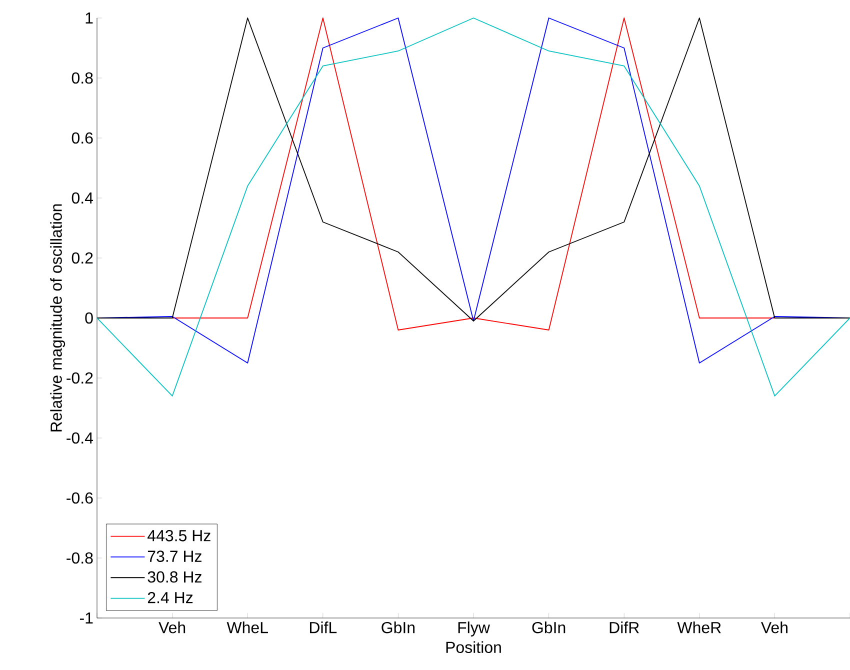 The height and width of the screenshot is (670, 850). Describe the element at coordinates (83, 198) in the screenshot. I see `y-tick-label: 0.4` at that location.